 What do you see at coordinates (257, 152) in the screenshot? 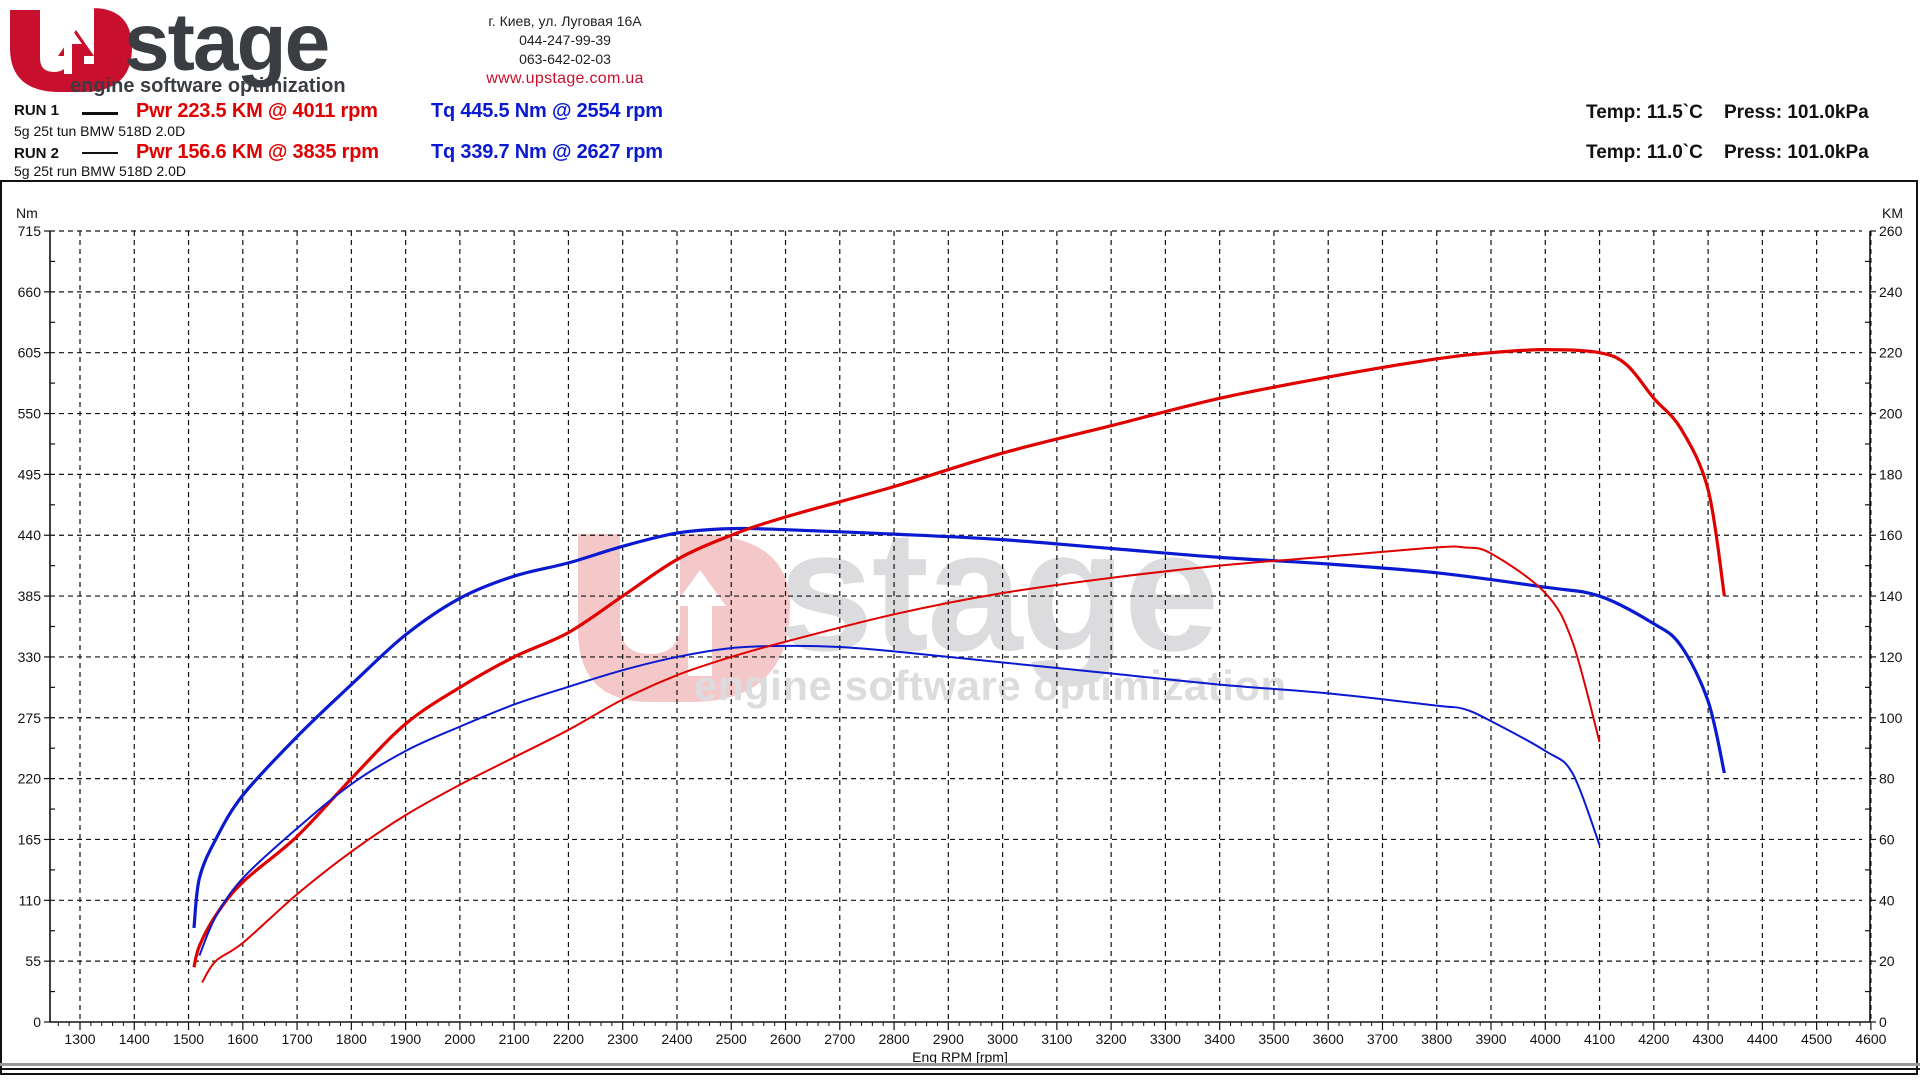
I see `run-2-power: Pwr 156.6 KM @ 3835 rpm` at bounding box center [257, 152].